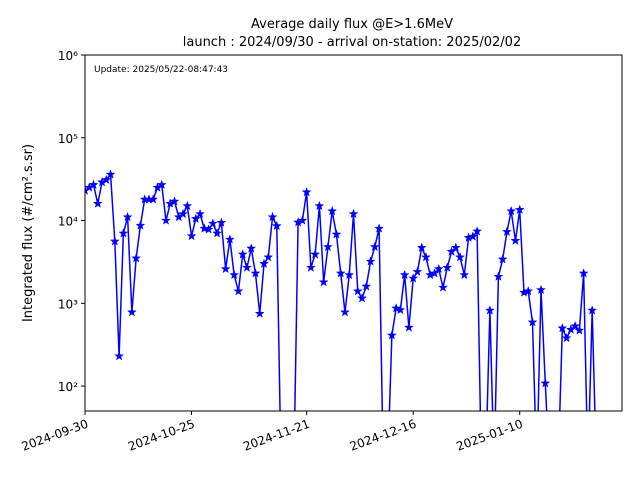 Image resolution: width=640 pixels, height=480 pixels. Describe the element at coordinates (68, 222) in the screenshot. I see `y-tick-label: 10⁴` at that location.